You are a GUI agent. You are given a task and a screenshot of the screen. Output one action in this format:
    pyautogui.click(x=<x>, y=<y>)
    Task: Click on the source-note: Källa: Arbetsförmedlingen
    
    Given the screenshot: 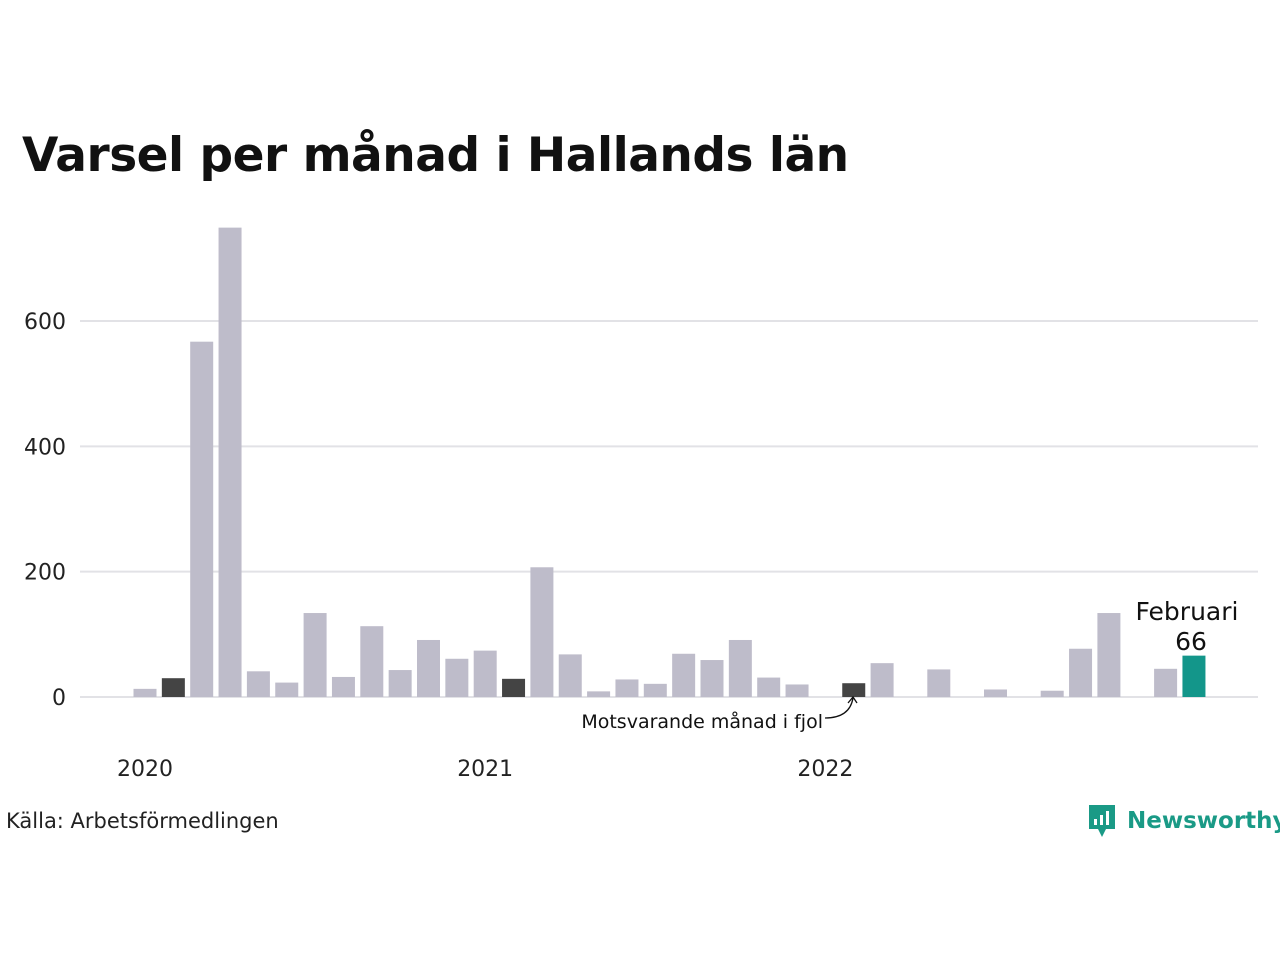 What is the action you would take?
    pyautogui.click(x=142, y=821)
    